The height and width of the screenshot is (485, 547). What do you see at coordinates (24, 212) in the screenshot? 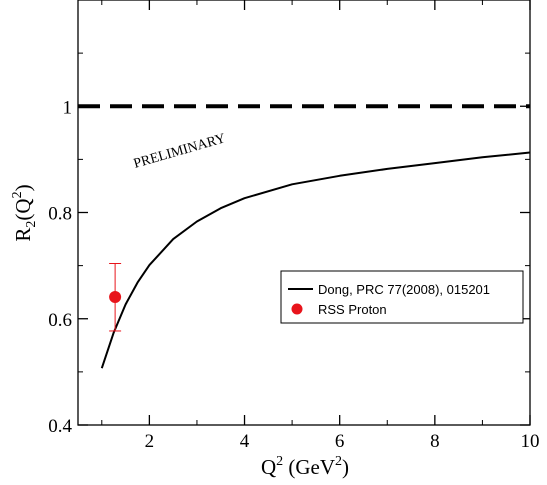
I see `y-axis-title: R2(Q2)` at bounding box center [24, 212].